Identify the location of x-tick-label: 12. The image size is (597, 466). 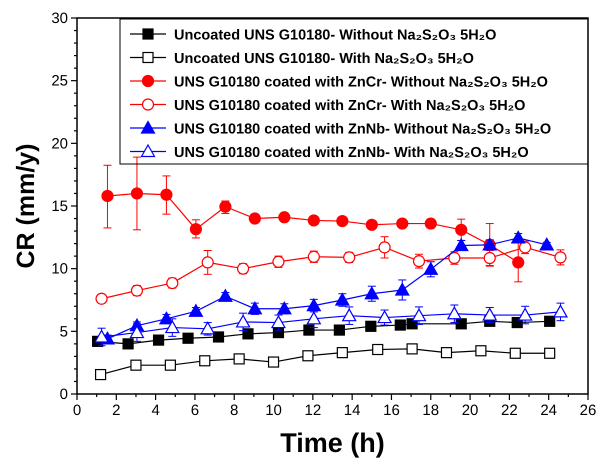
(313, 410).